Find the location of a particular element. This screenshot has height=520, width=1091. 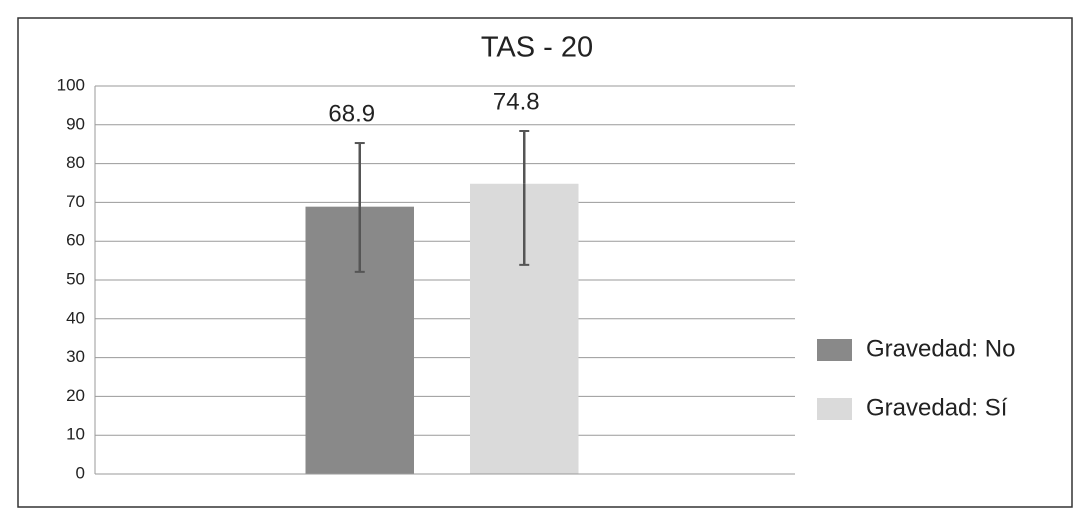

y-tick-label: 70 is located at coordinates (75, 201).